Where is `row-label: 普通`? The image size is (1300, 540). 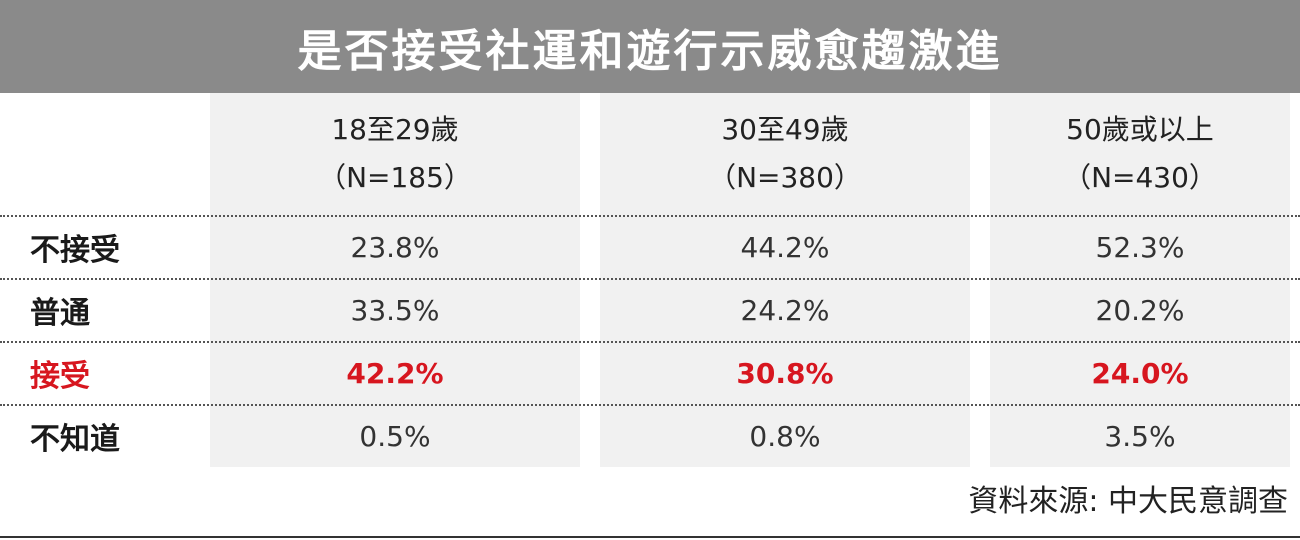 row-label: 普通 is located at coordinates (60, 313).